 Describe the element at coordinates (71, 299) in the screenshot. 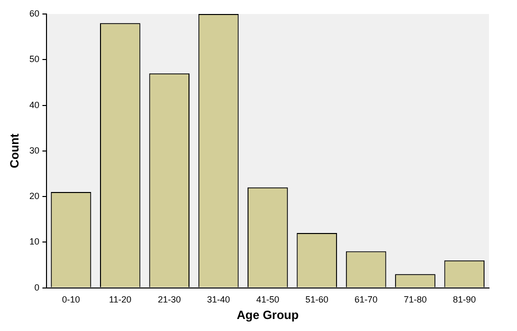

I see `x-tick-label: 0-10` at that location.